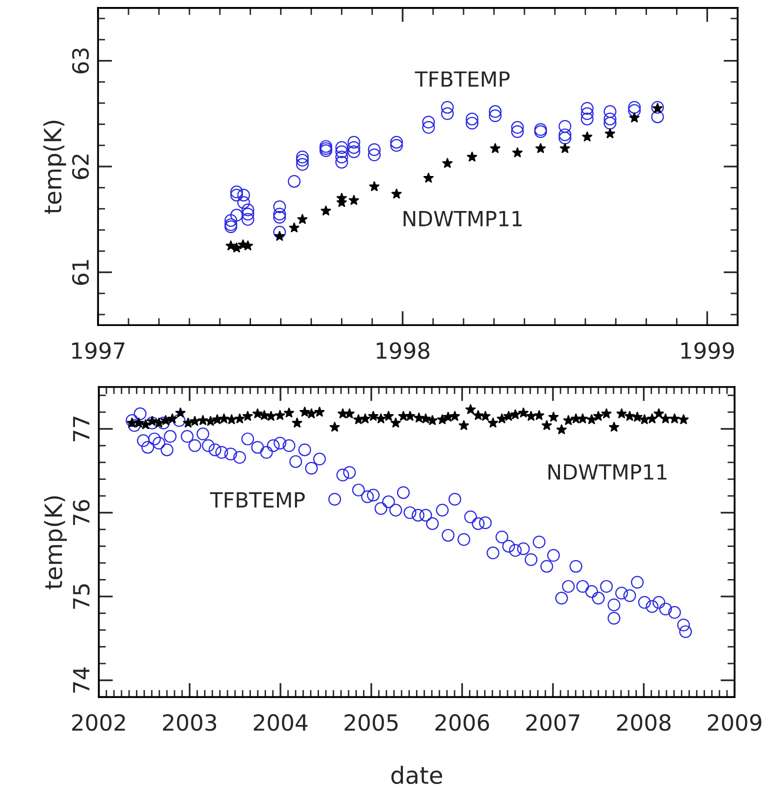 Image resolution: width=766 pixels, height=793 pixels. What do you see at coordinates (644, 722) in the screenshot?
I see `x-tick-label: 2008` at bounding box center [644, 722].